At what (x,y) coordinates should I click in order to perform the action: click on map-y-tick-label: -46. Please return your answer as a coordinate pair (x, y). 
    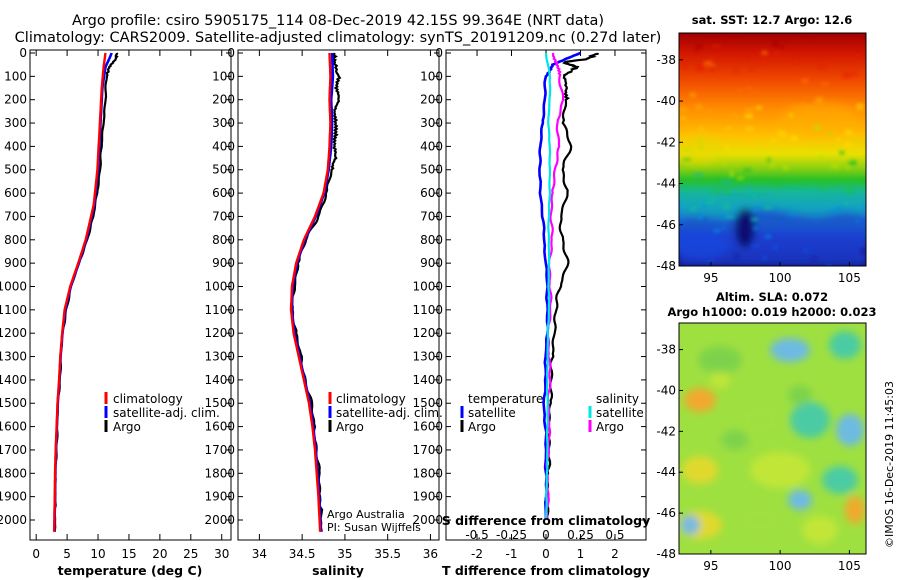
    Looking at the image, I should click on (666, 225).